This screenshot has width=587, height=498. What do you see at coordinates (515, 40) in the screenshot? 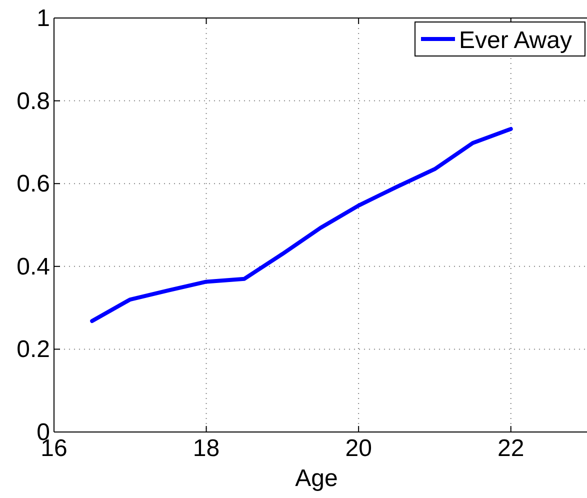
I see `legend-label: Ever Away` at bounding box center [515, 40].